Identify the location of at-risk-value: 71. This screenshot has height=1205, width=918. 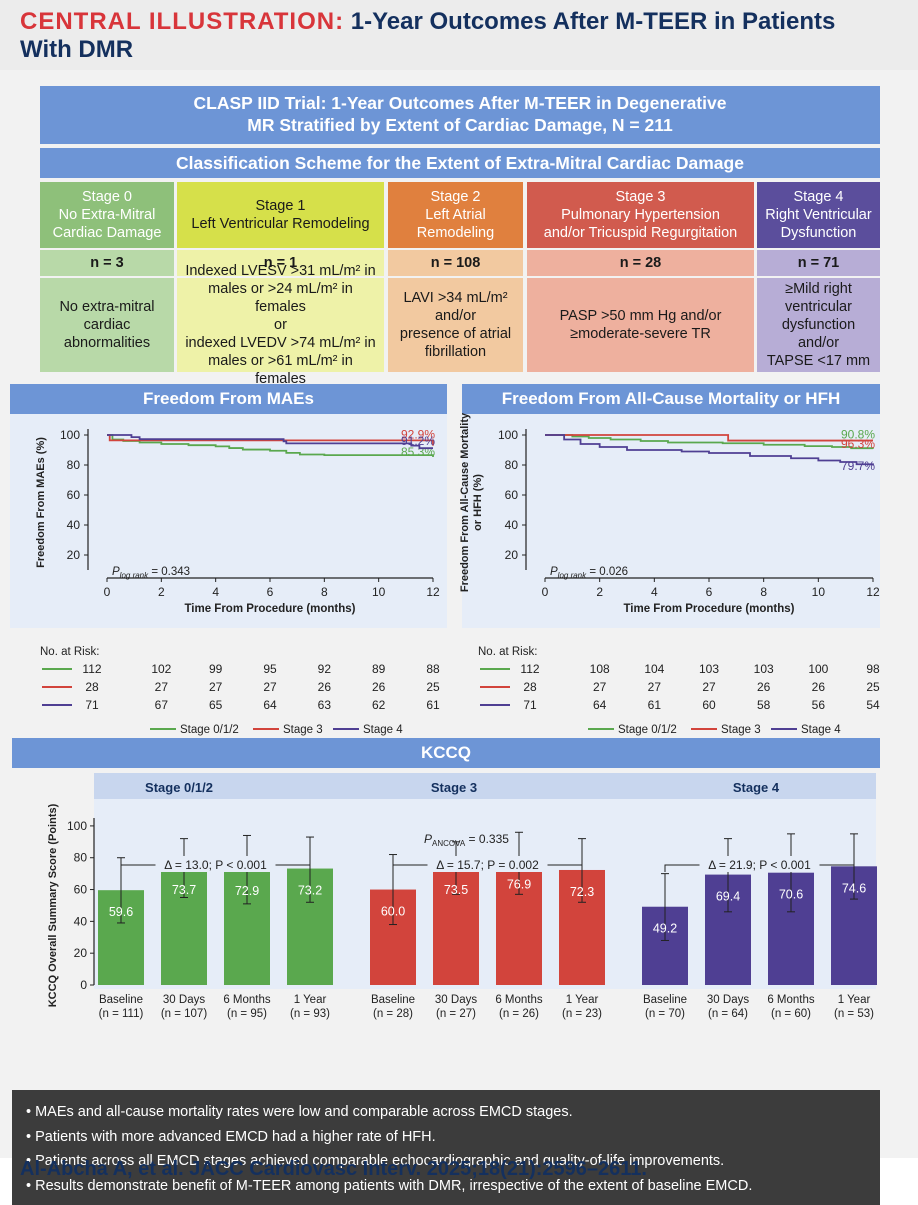
(92, 705).